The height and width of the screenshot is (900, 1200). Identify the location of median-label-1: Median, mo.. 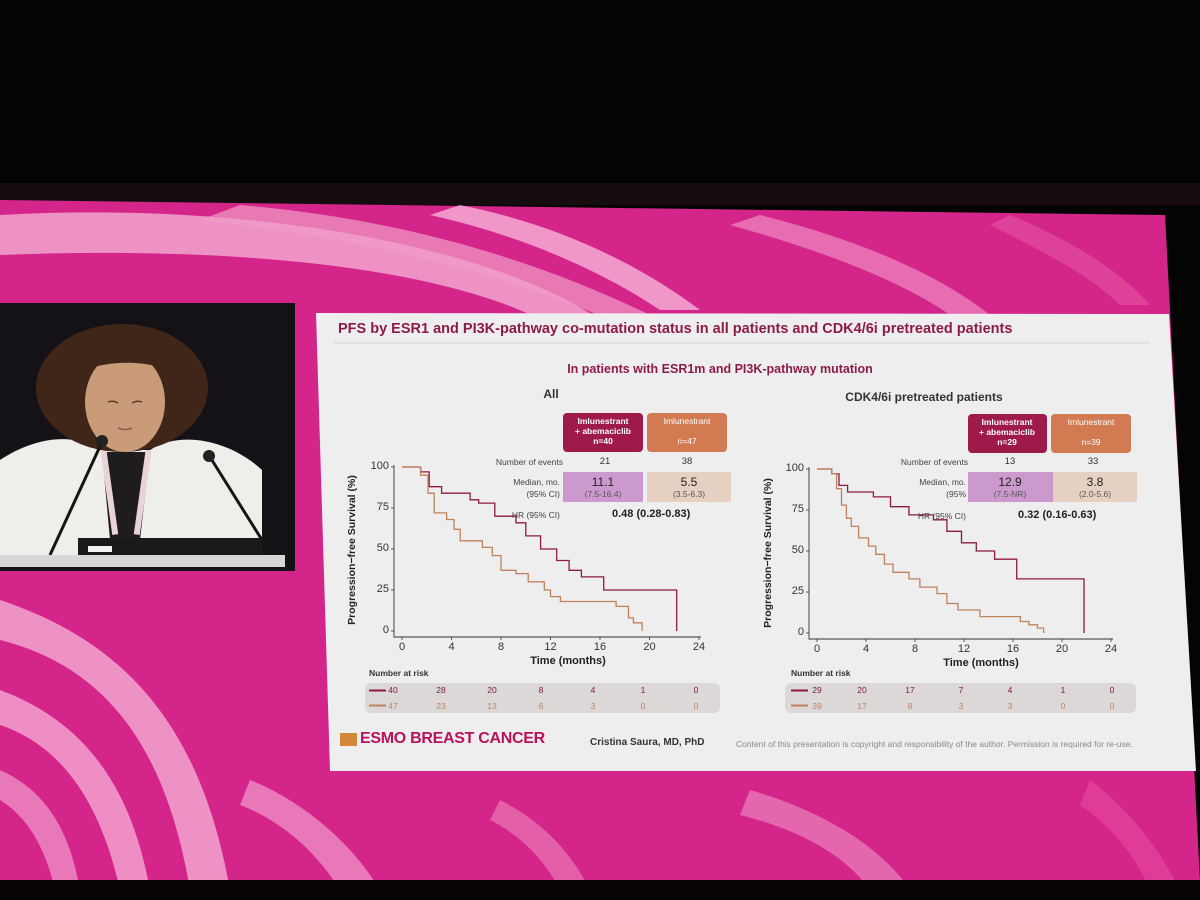
(536, 482).